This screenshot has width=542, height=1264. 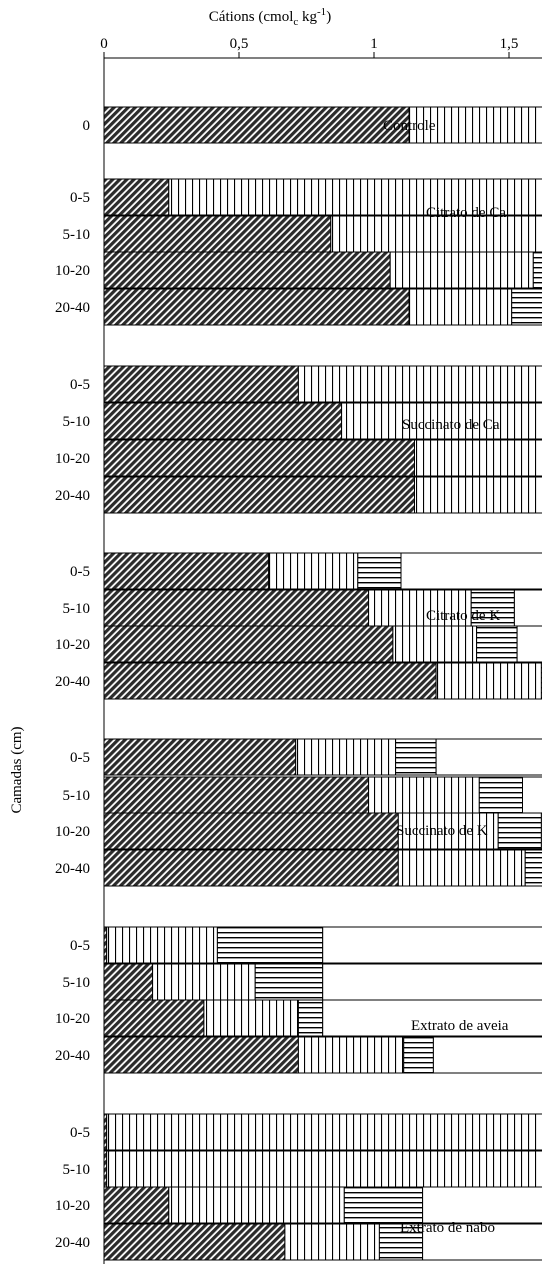 What do you see at coordinates (460, 1026) in the screenshot?
I see `group-label: Extrato de aveia` at bounding box center [460, 1026].